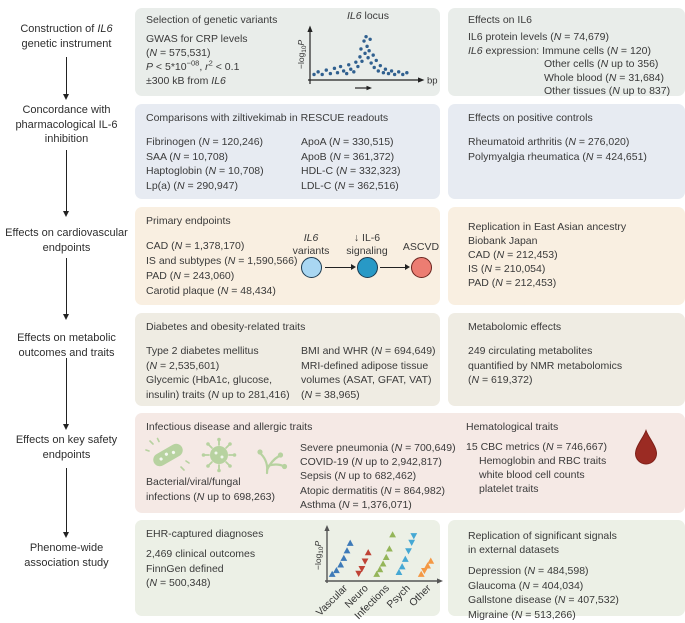 This screenshot has width=685, height=623. Describe the element at coordinates (190, 276) in the screenshot. I see `text-line: PAD (N = 243,060)` at that location.